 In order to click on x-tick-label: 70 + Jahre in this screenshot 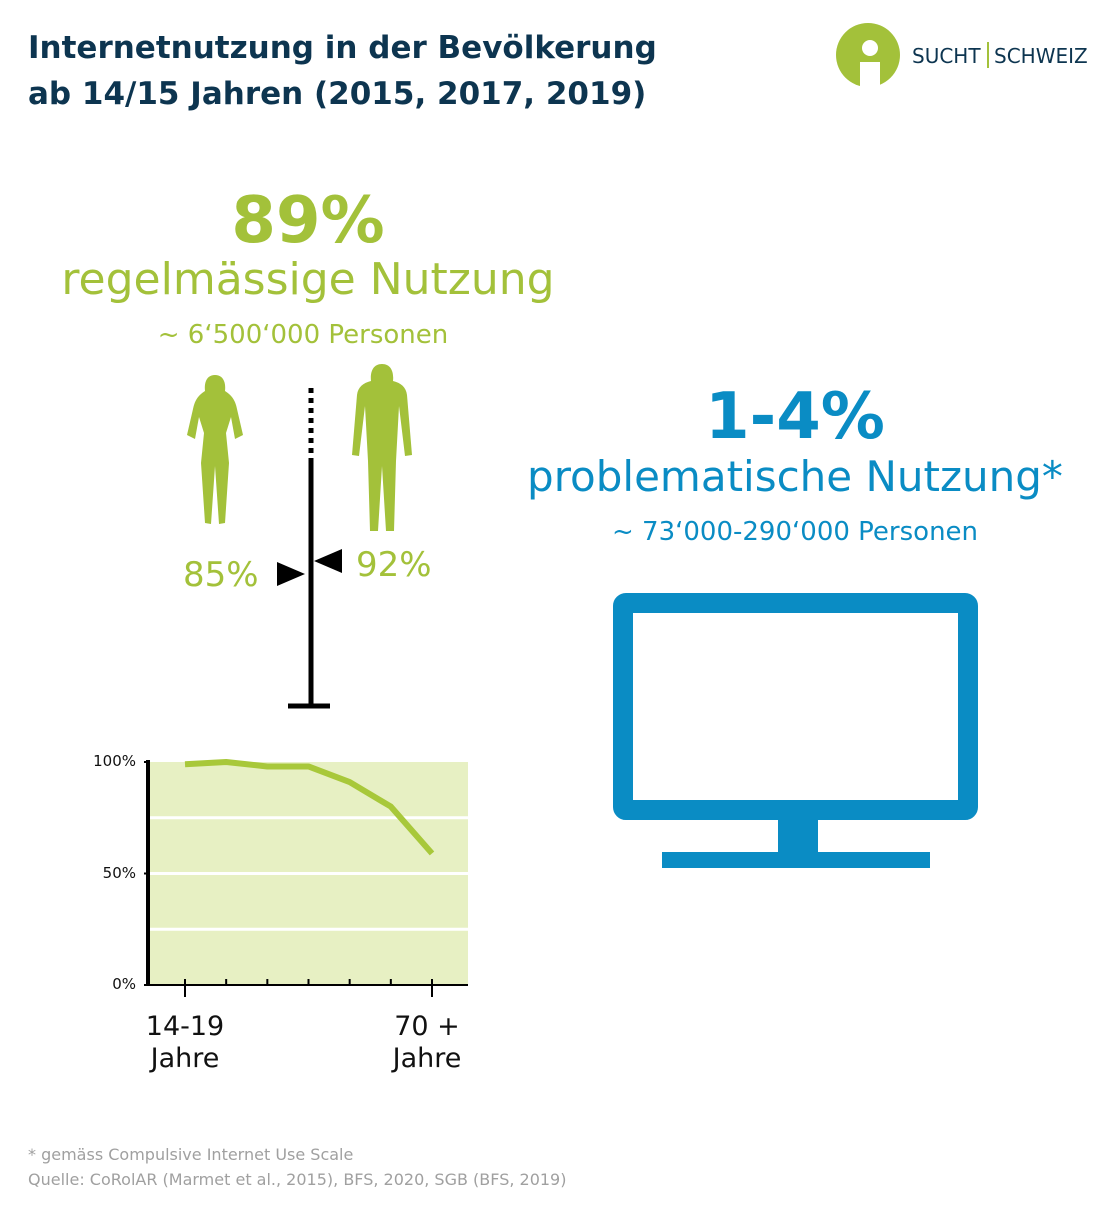, I will do `click(427, 1042)`.